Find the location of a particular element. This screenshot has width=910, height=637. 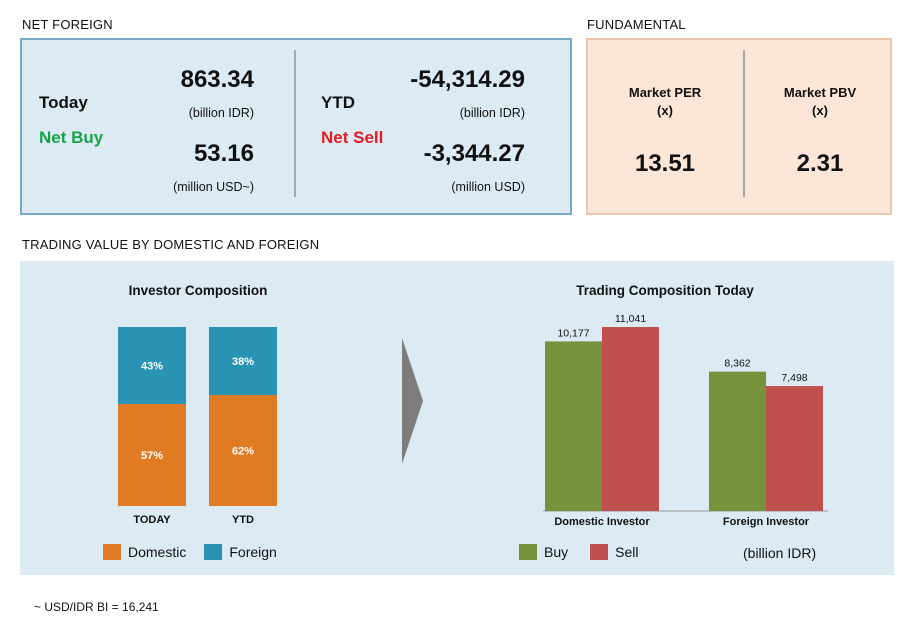

today-idr-value: 863.34 is located at coordinates (217, 79).